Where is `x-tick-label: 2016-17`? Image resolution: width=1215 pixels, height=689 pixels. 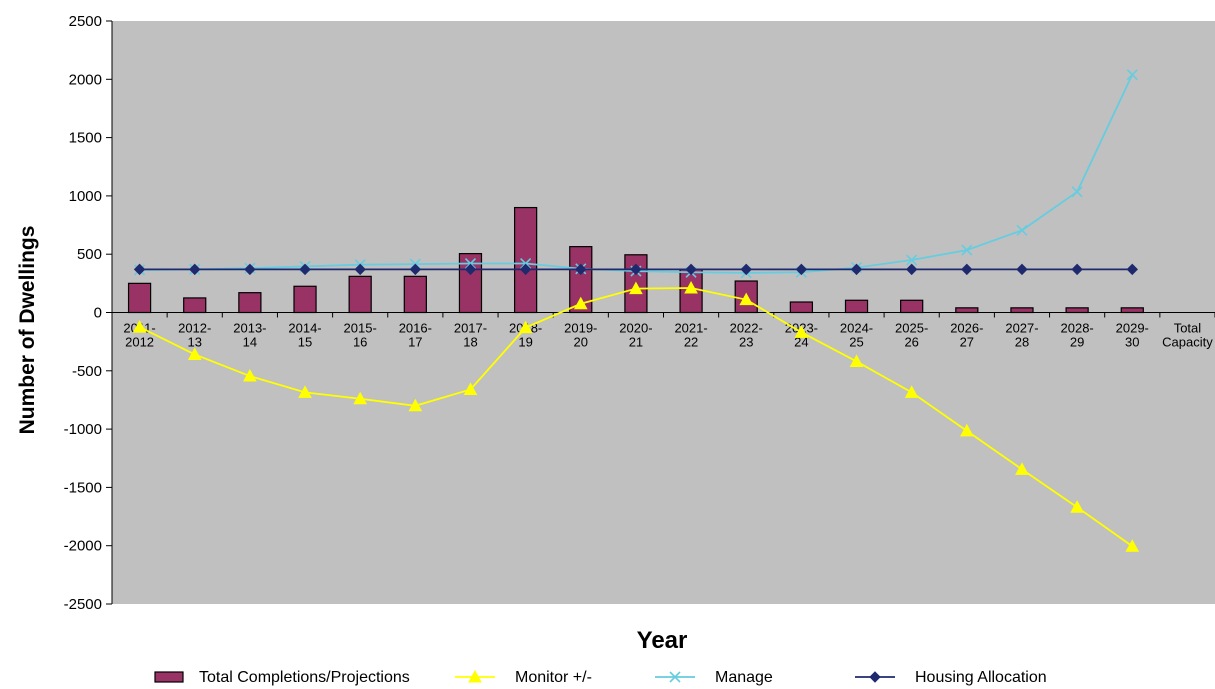 x-tick-label: 2016-17 is located at coordinates (415, 335).